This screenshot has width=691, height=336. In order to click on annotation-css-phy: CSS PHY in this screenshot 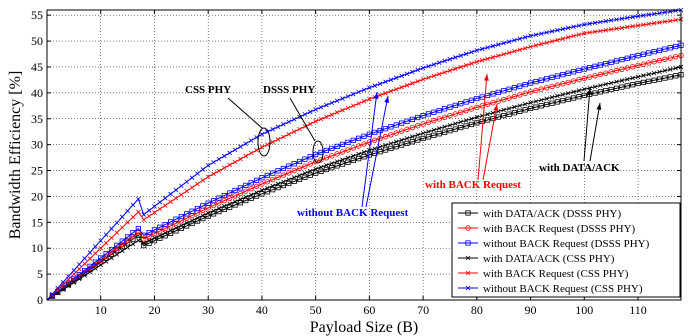, I will do `click(208, 90)`.